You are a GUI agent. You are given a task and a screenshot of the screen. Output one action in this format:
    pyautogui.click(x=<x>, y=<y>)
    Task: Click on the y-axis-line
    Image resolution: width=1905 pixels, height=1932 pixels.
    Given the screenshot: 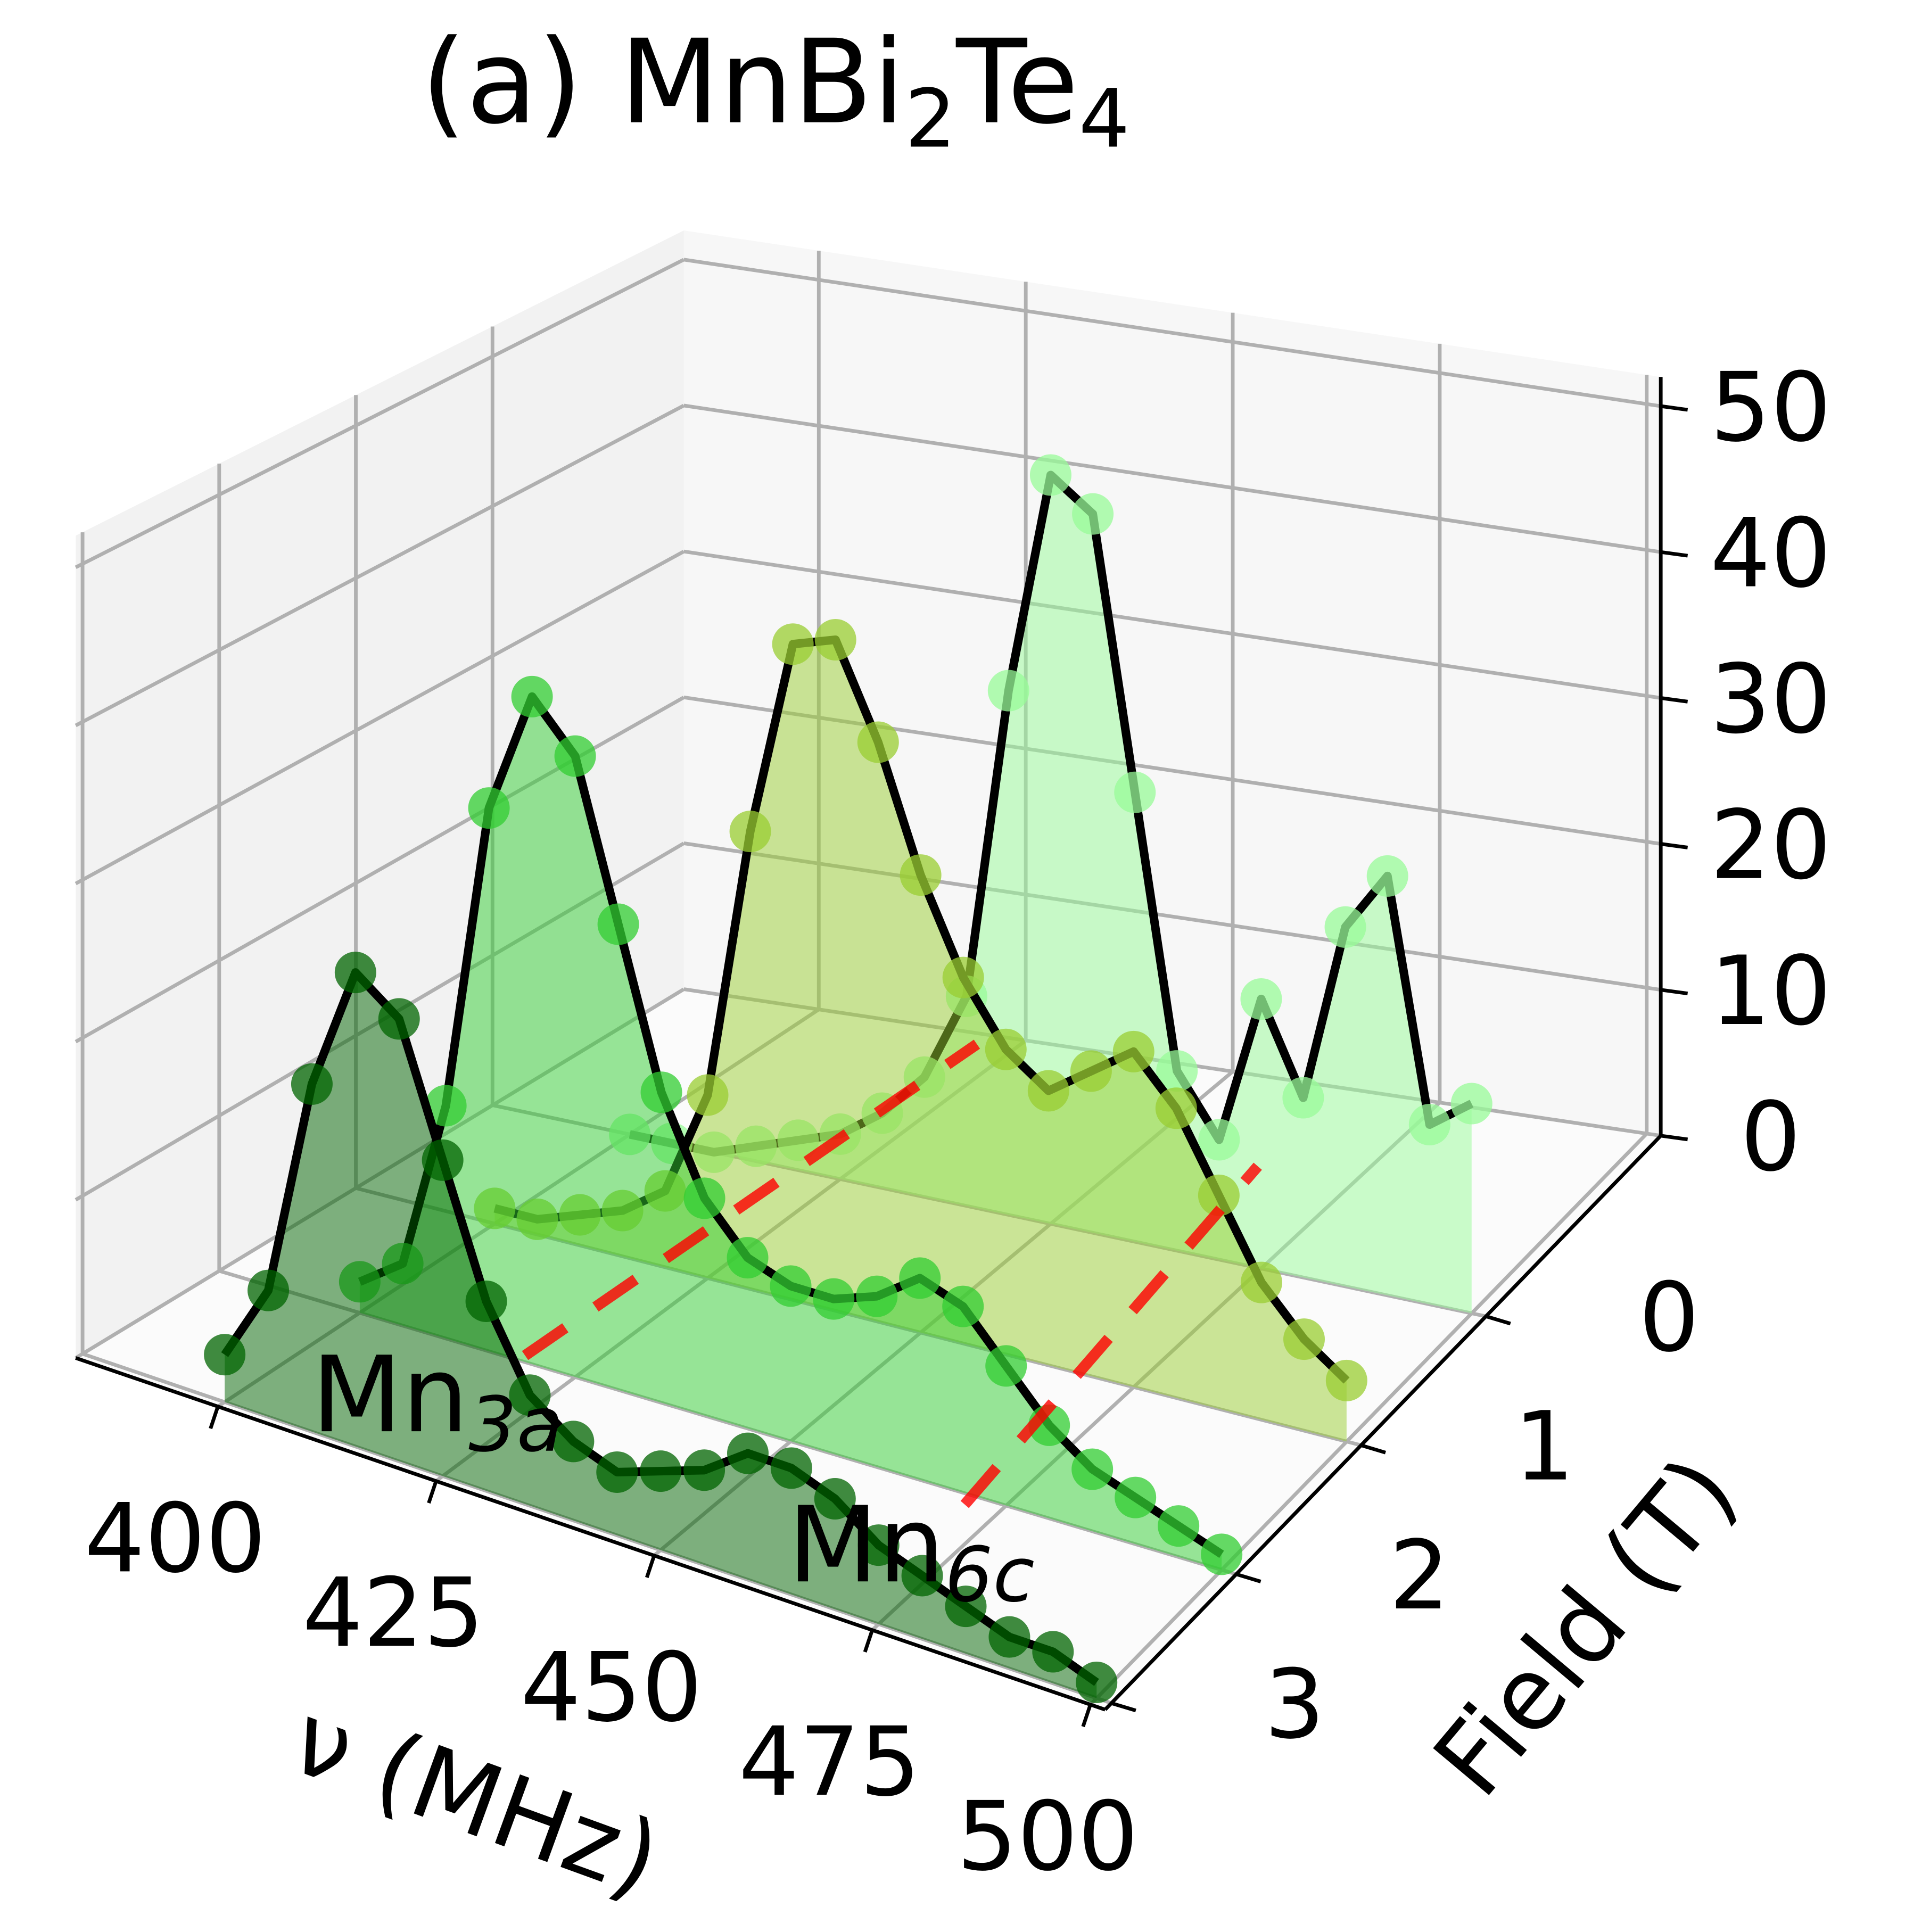 What is the action you would take?
    pyautogui.click(x=1382, y=1422)
    